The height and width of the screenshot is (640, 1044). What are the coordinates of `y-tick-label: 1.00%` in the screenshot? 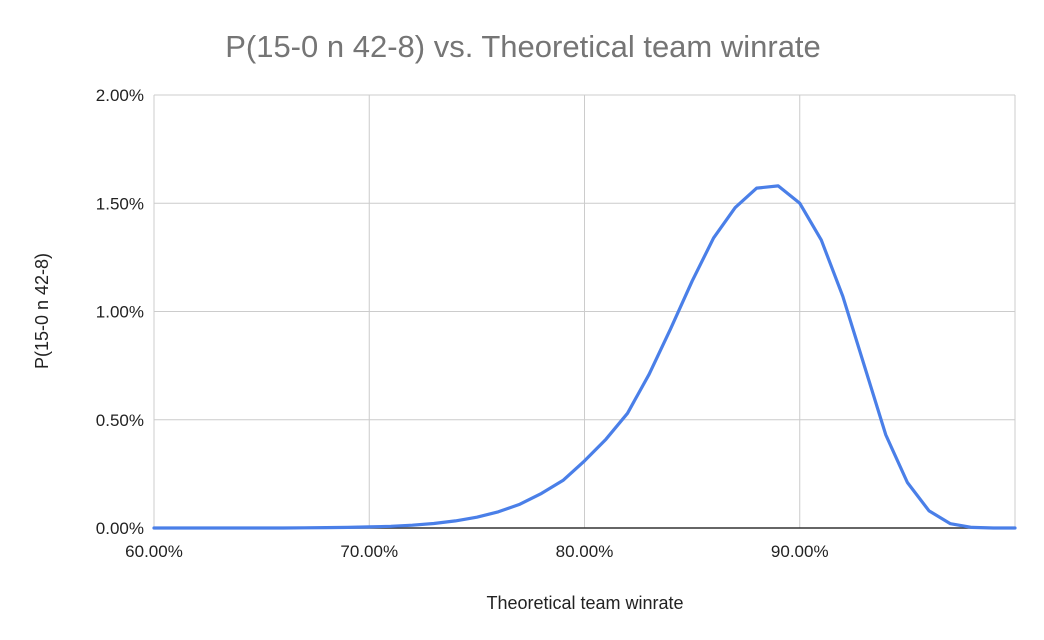 It's located at (120, 312).